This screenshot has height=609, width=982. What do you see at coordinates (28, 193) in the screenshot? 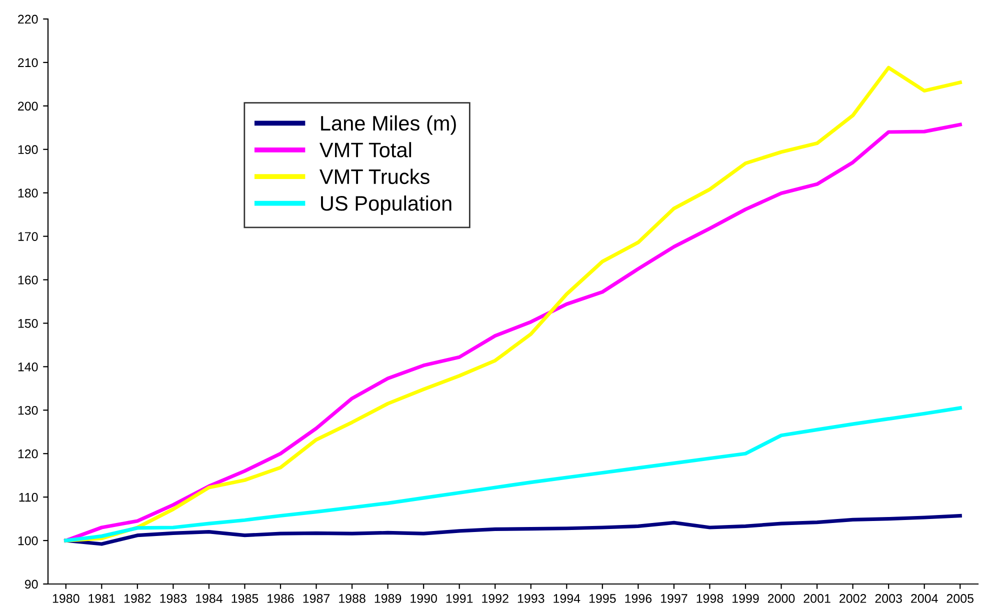
I see `y-tick-label: 180` at bounding box center [28, 193].